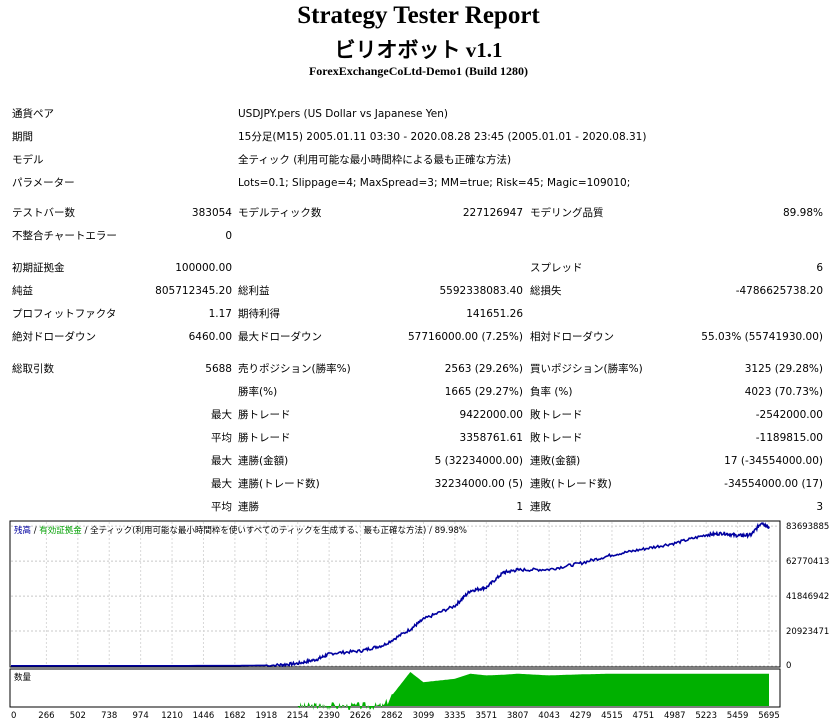 Image resolution: width=837 pixels, height=723 pixels. I want to click on total-trades-value: 5688, so click(218, 369).